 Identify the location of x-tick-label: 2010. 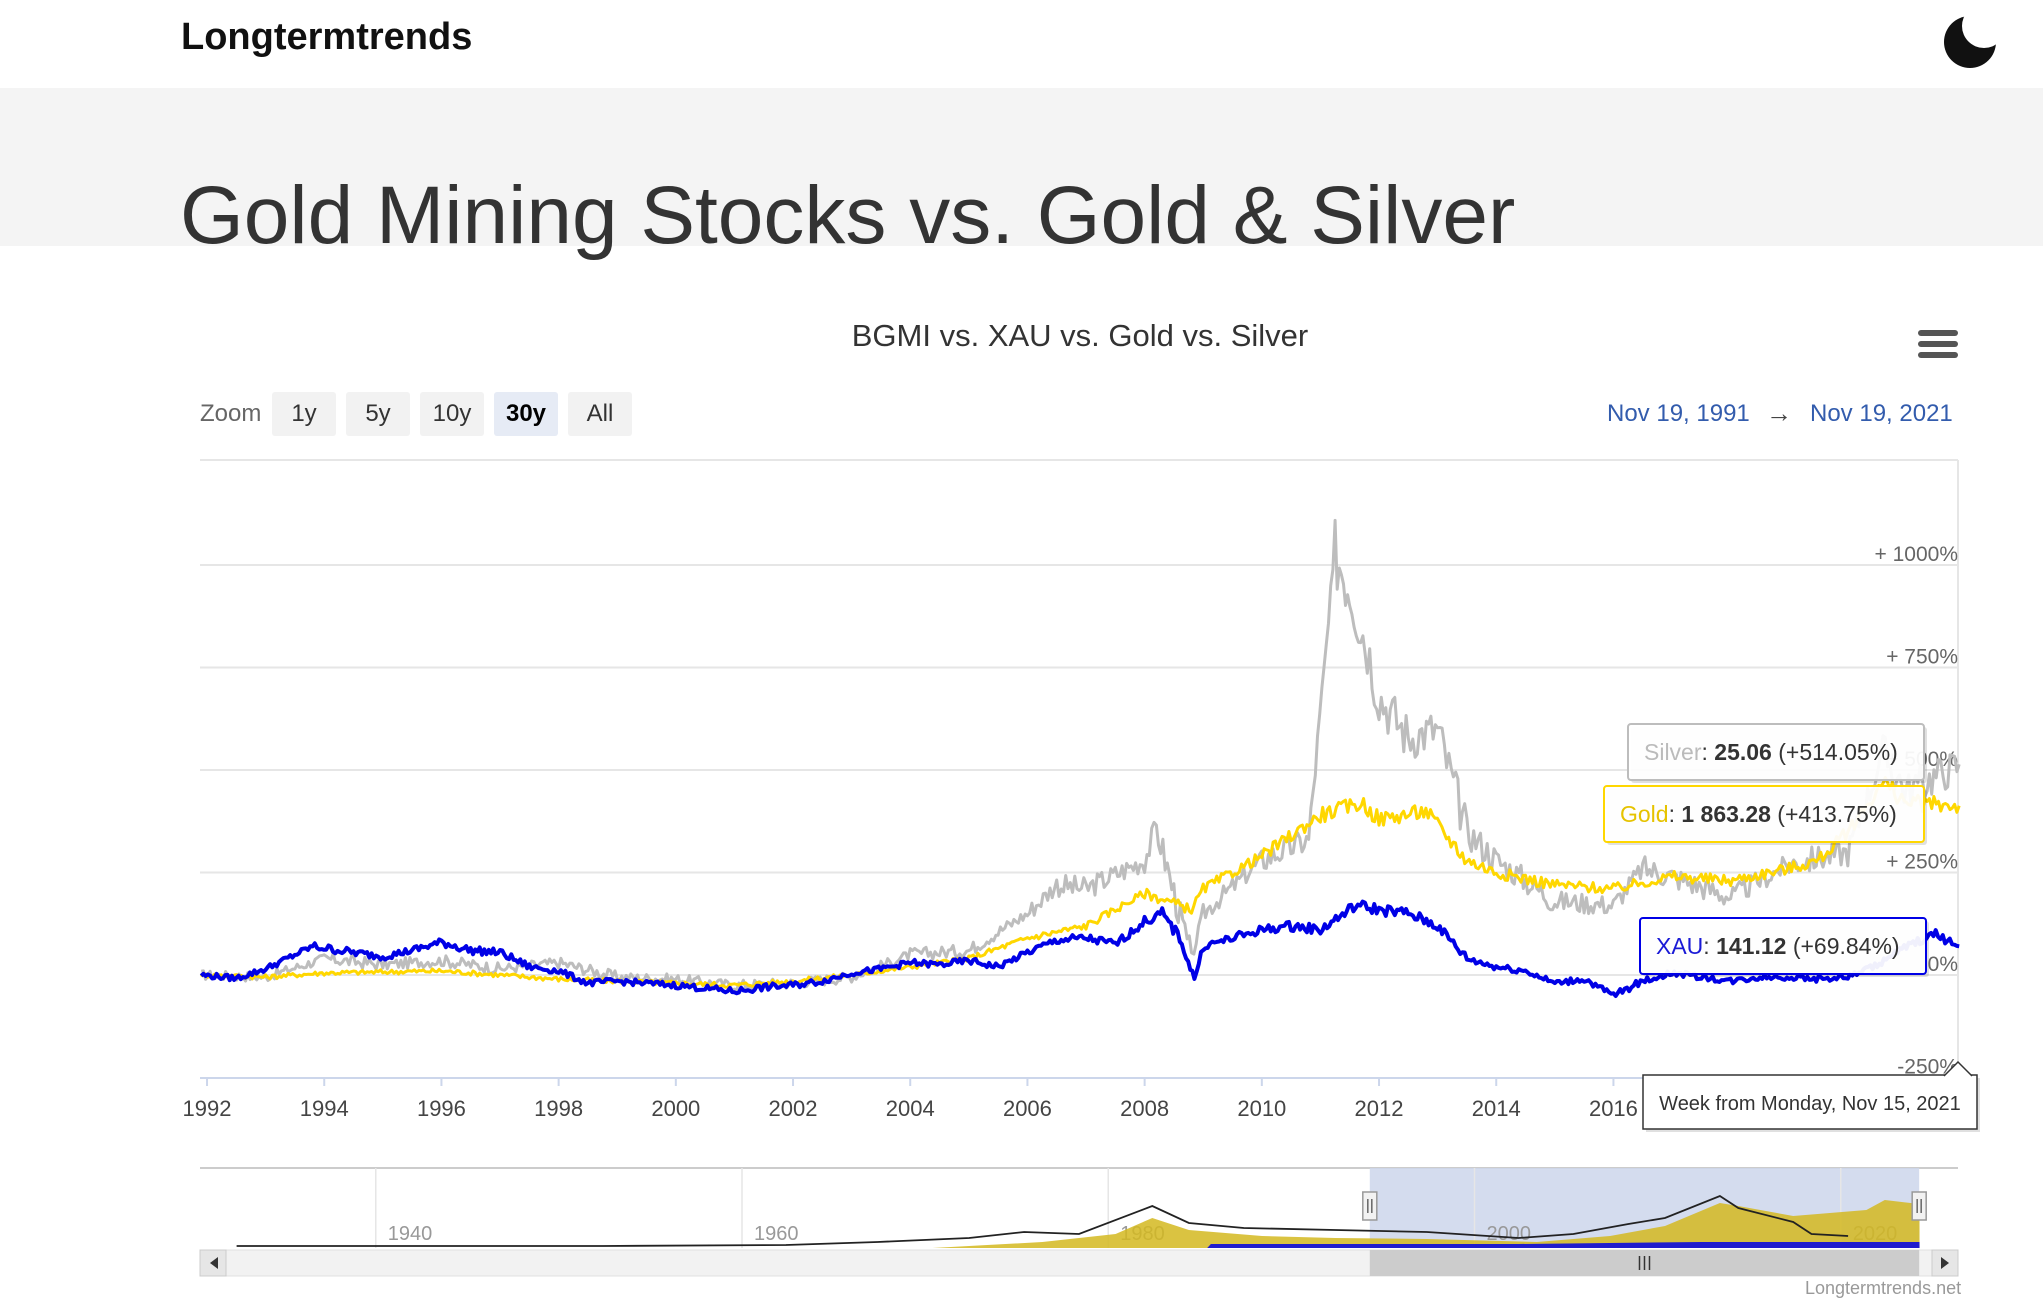
(1261, 1108).